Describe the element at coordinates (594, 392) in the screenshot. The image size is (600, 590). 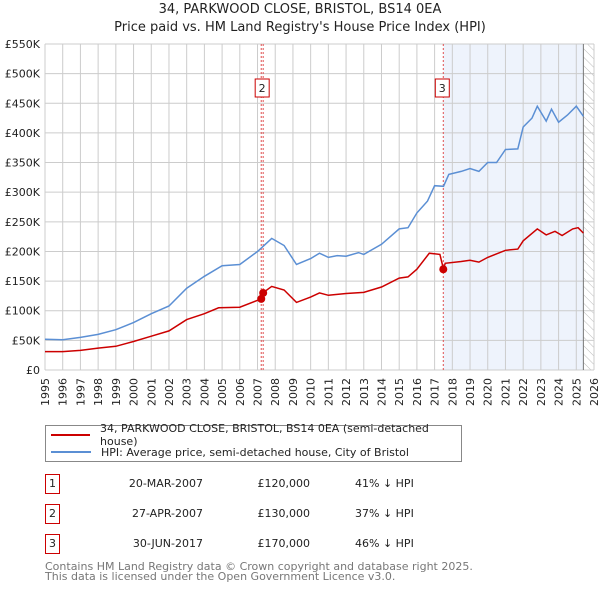
I see `x-tick-label: 2026` at that location.